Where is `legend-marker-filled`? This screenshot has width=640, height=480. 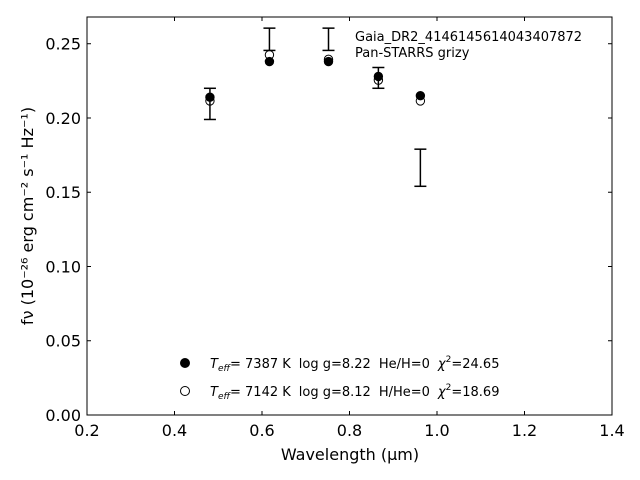 legend-marker-filled is located at coordinates (185, 363).